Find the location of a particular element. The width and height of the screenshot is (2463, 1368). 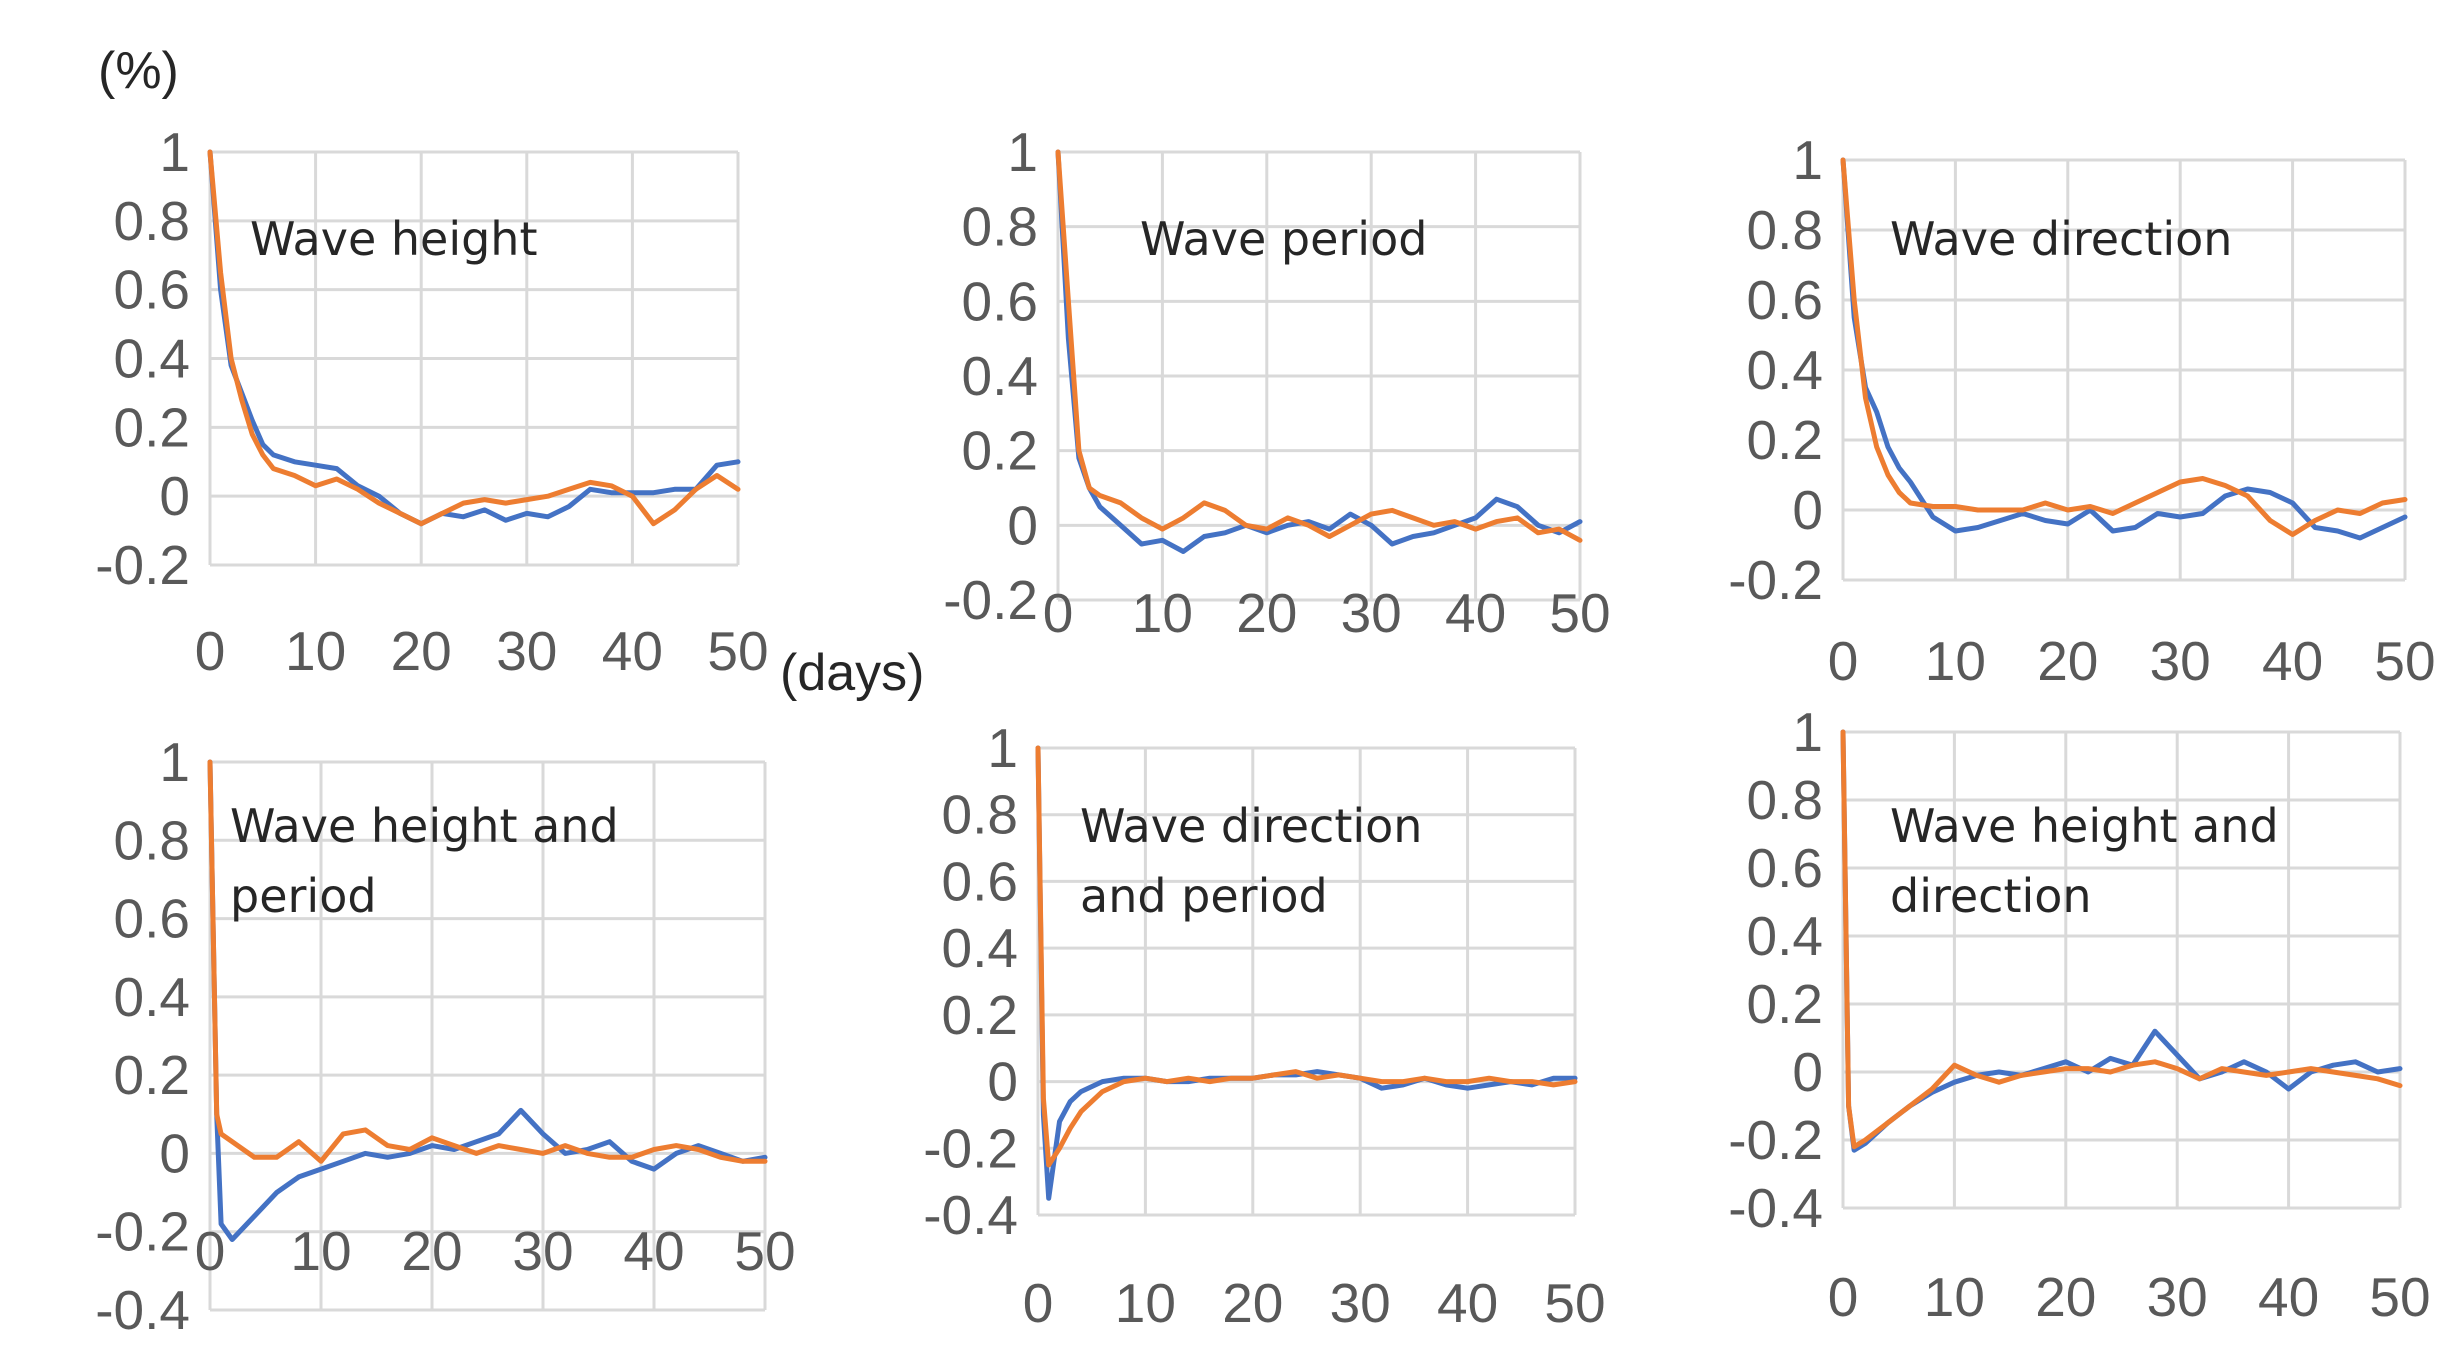

panel-title: direction is located at coordinates (1991, 896).